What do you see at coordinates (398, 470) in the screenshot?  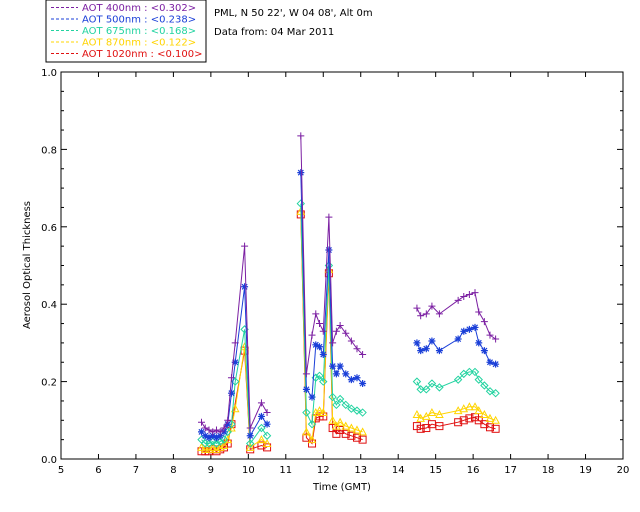 I see `x-tick-label: 14` at bounding box center [398, 470].